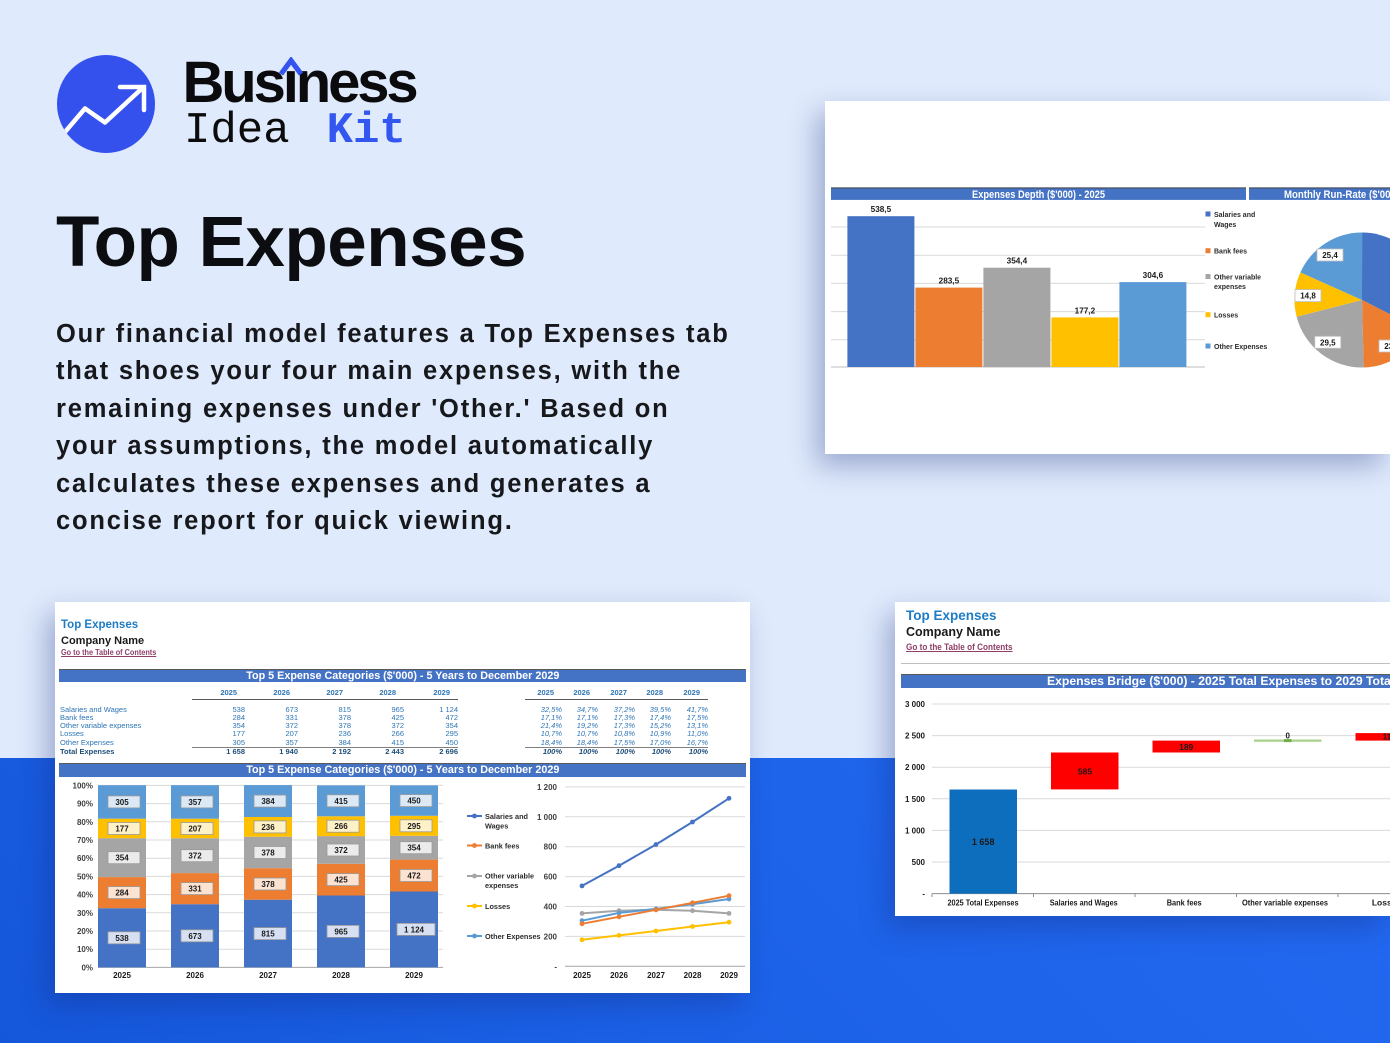  Describe the element at coordinates (341, 801) in the screenshot. I see `svg-text: 415` at that location.